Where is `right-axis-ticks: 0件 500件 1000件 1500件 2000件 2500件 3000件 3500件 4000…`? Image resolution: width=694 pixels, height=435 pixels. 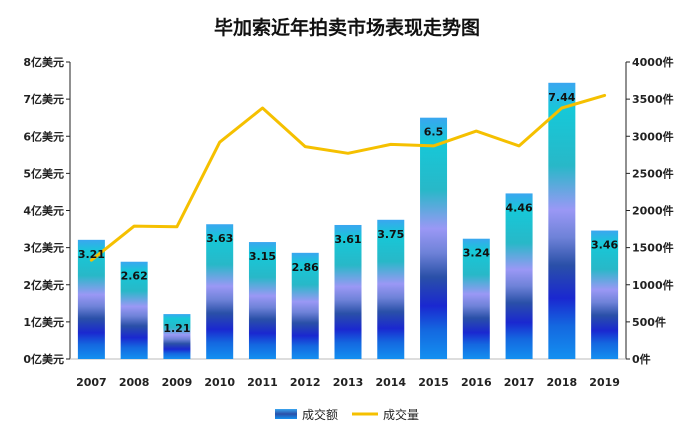 right-axis-ticks: 0件 500件 1000件 1500件 2000件 2500件 3000件 3500件 4000… is located at coordinates (650, 210).